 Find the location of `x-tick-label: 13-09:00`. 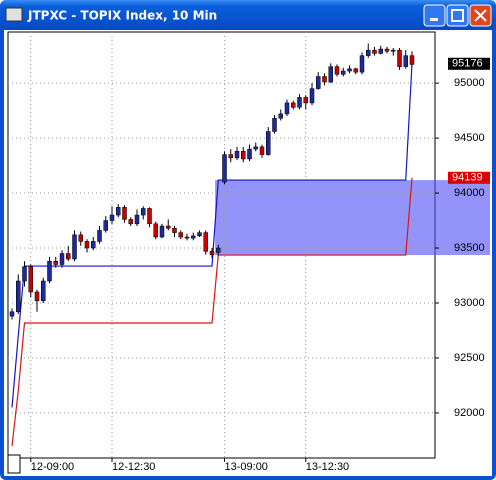

x-tick-label: 13-09:00 is located at coordinates (246, 467).